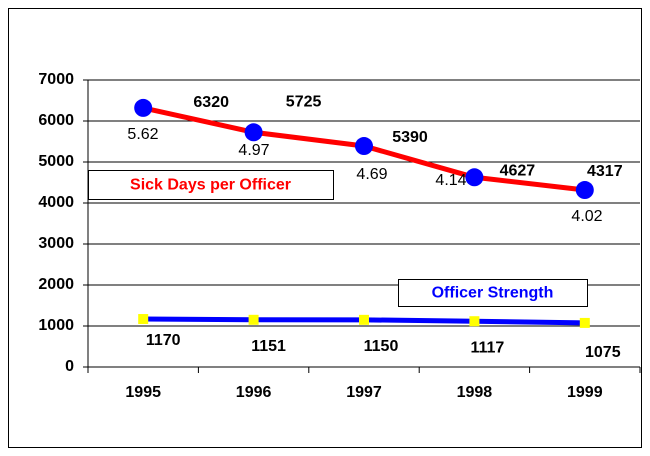  What do you see at coordinates (56, 243) in the screenshot?
I see `y-tick-label: 3000` at bounding box center [56, 243].